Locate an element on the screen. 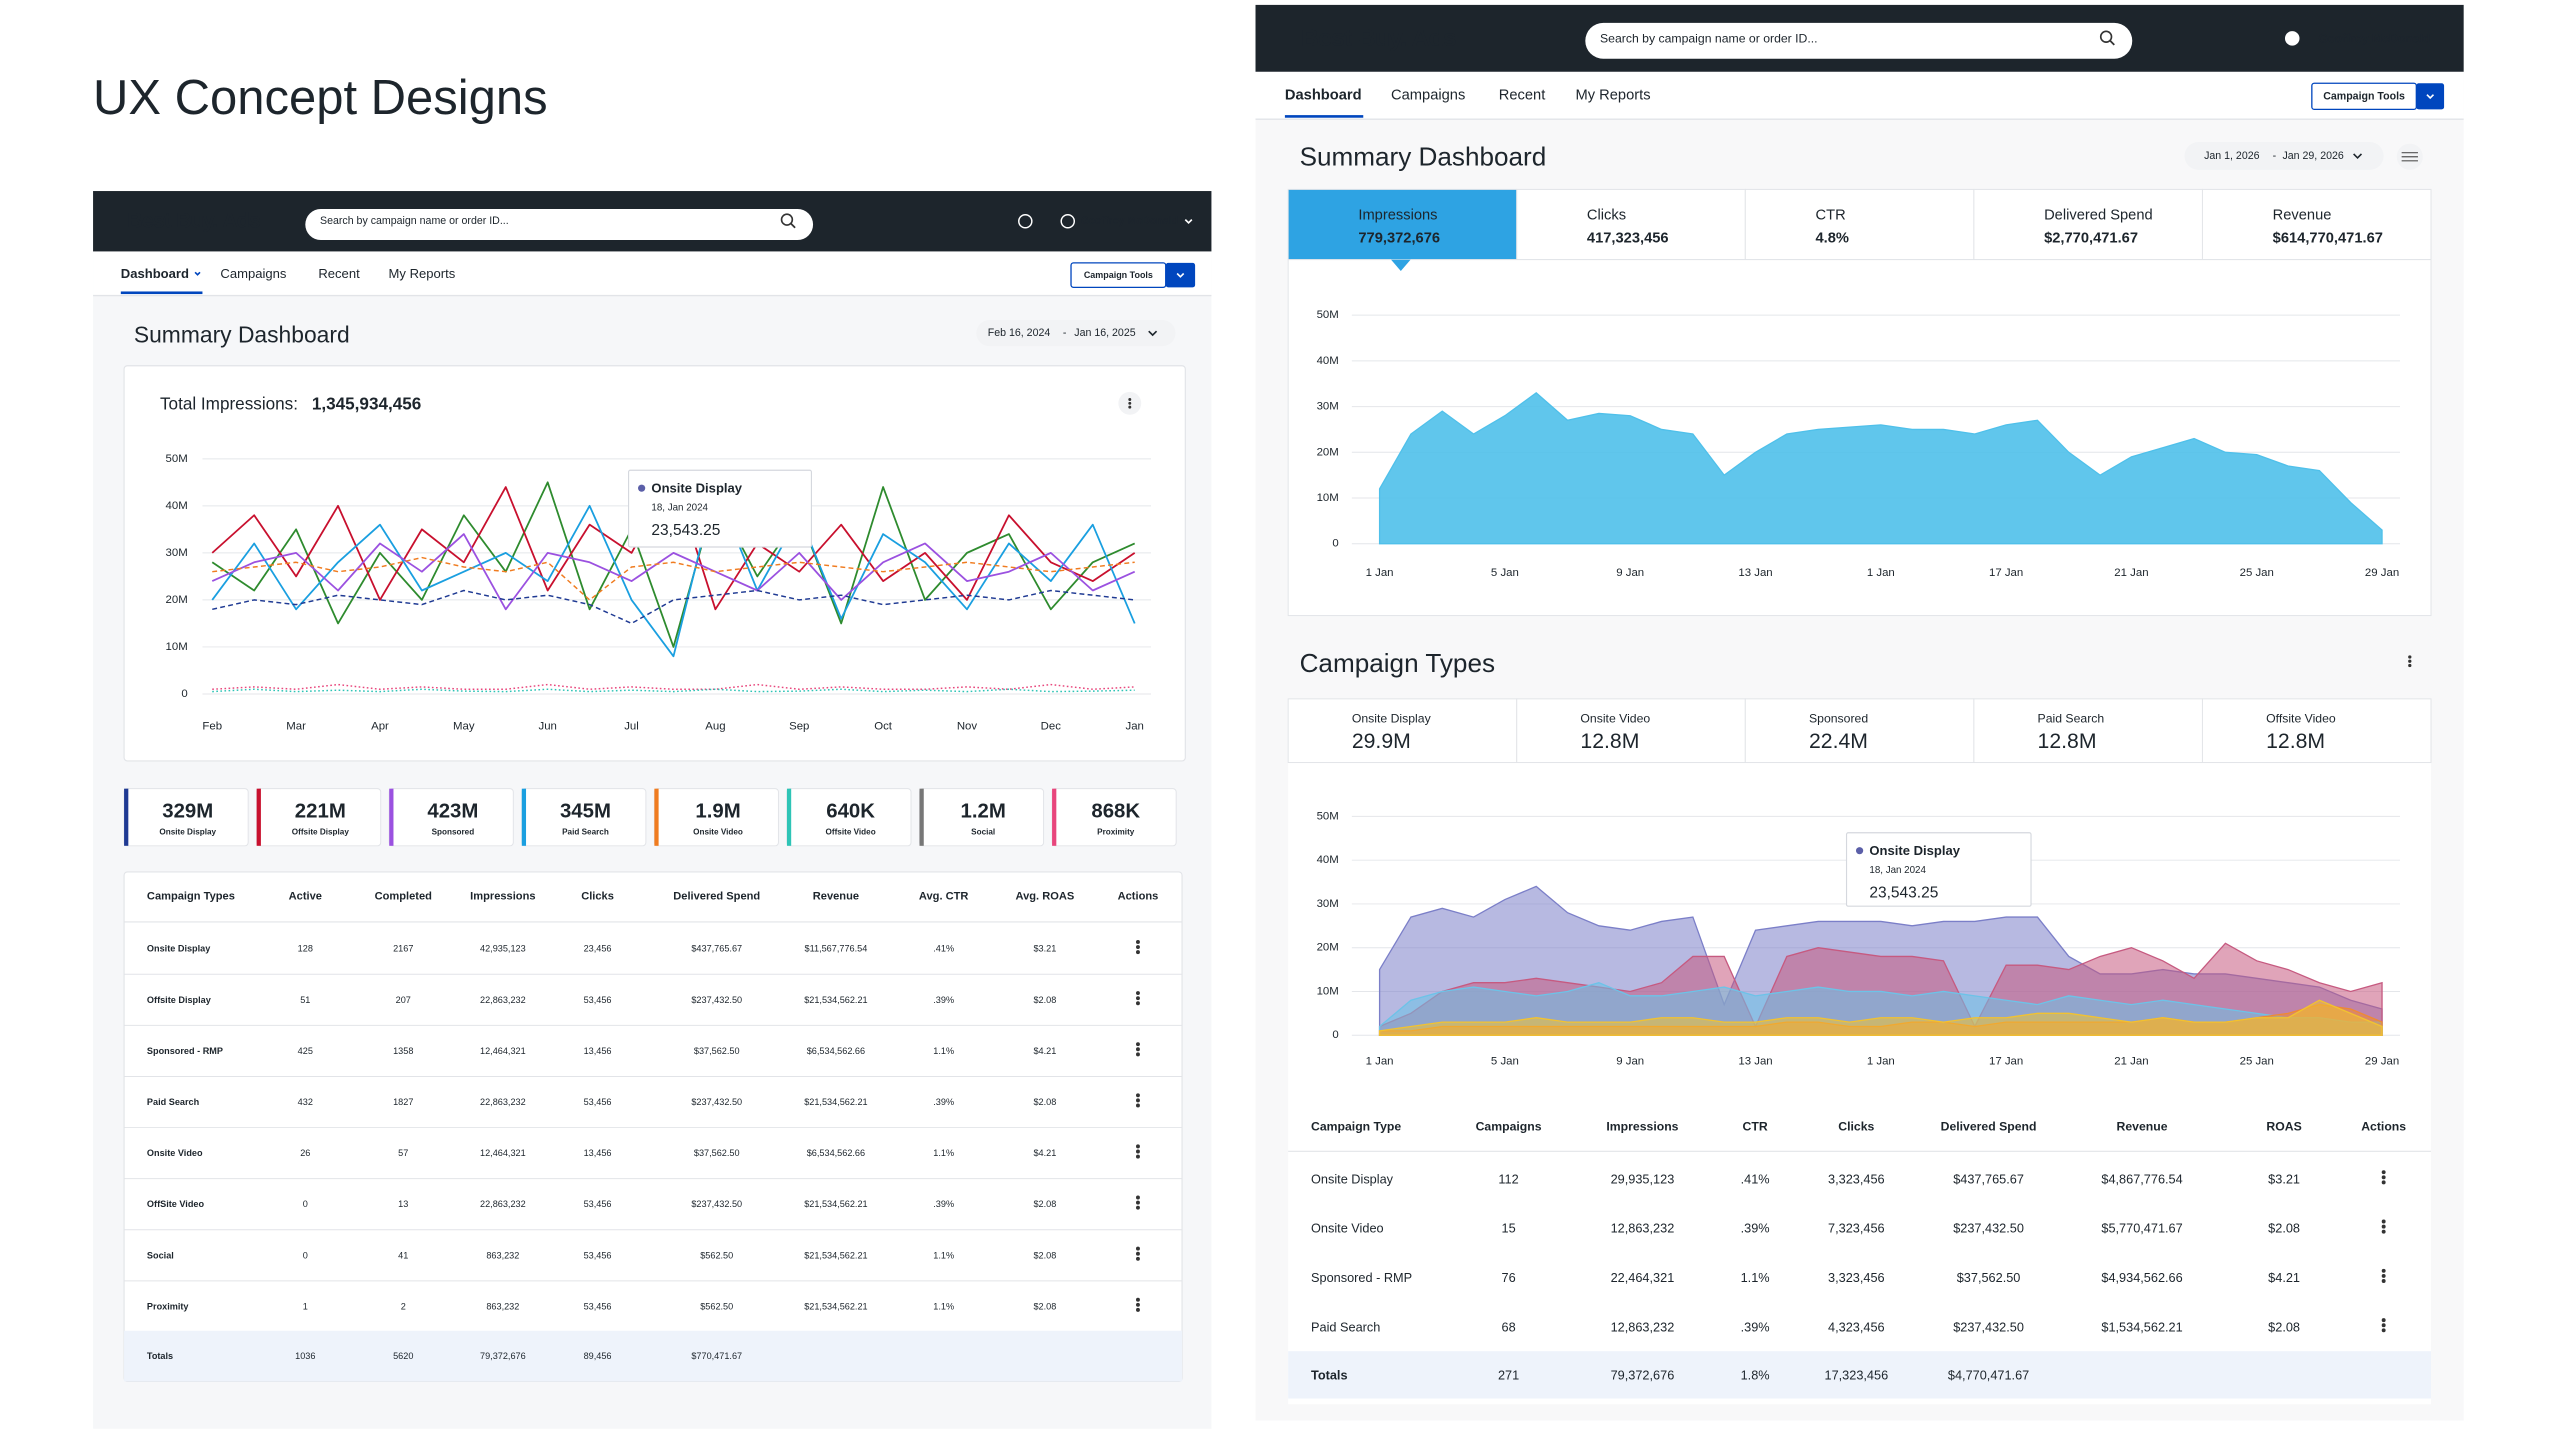 The image size is (2560, 1432). table-row-name: Social is located at coordinates (160, 1255).